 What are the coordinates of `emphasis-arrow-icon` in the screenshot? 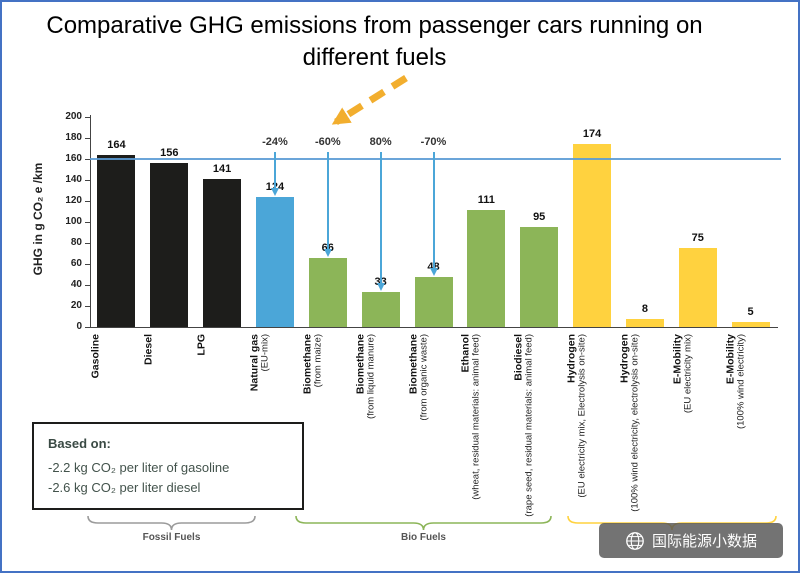 It's located at (369, 100).